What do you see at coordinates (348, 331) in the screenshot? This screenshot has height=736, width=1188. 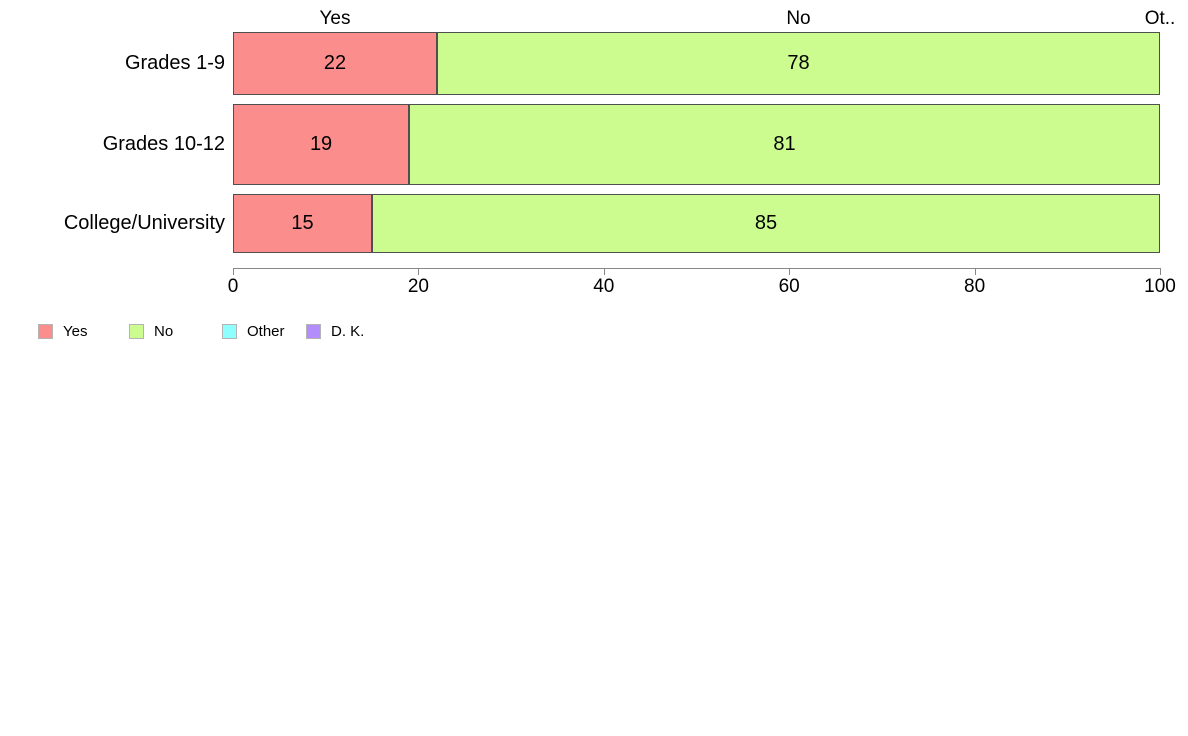 I see `legend-label: D. K.` at bounding box center [348, 331].